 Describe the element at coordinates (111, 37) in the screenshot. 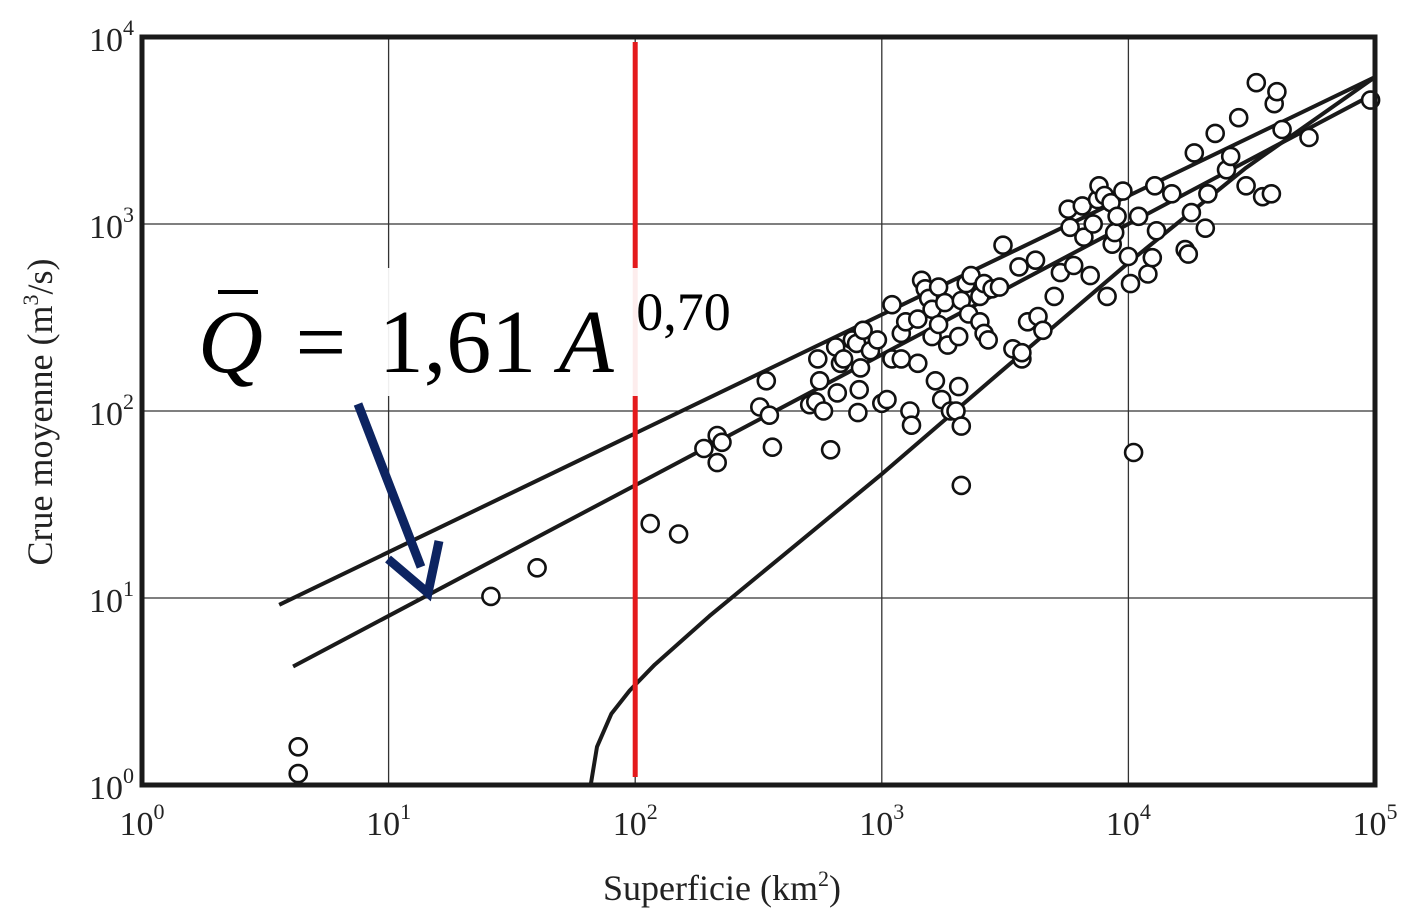

I see `y-tick-label: 10⁴` at that location.